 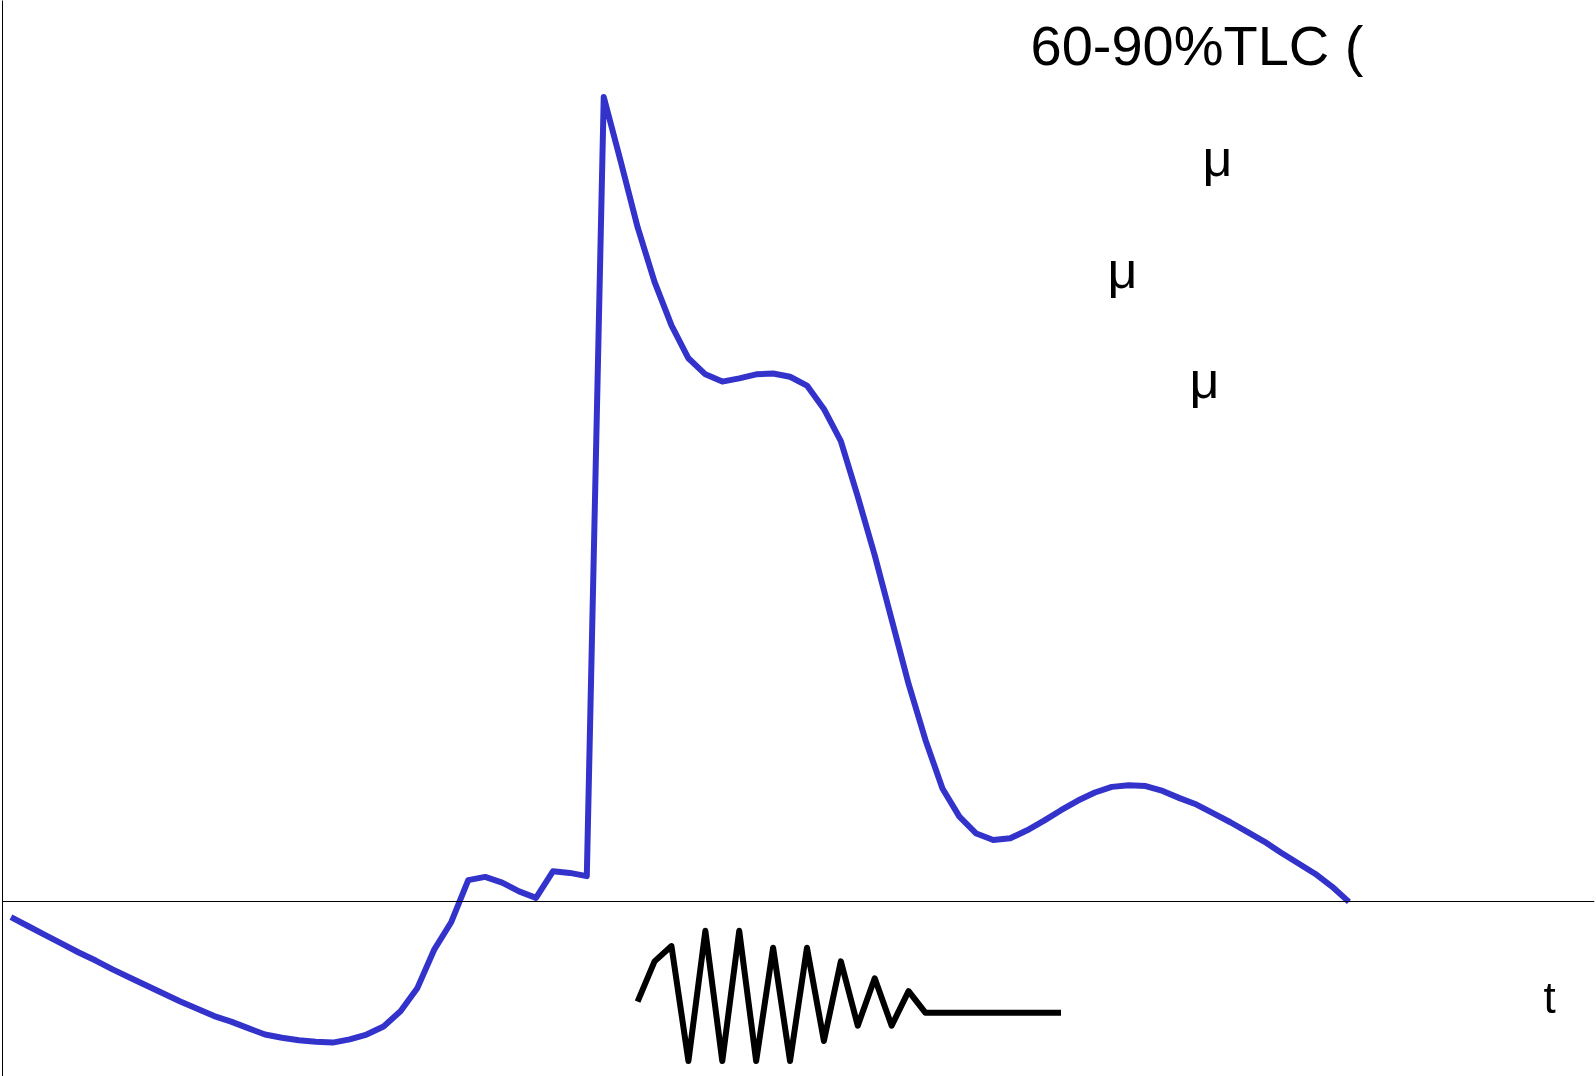 What do you see at coordinates (1197, 45) in the screenshot?
I see `text: 60-90%TLC (` at bounding box center [1197, 45].